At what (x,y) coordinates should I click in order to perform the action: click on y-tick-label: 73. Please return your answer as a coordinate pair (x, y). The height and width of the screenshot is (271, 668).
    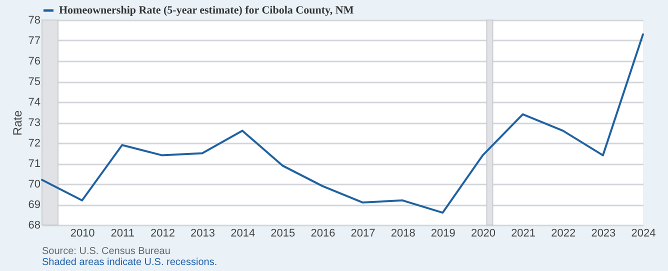
    Looking at the image, I should click on (34, 123).